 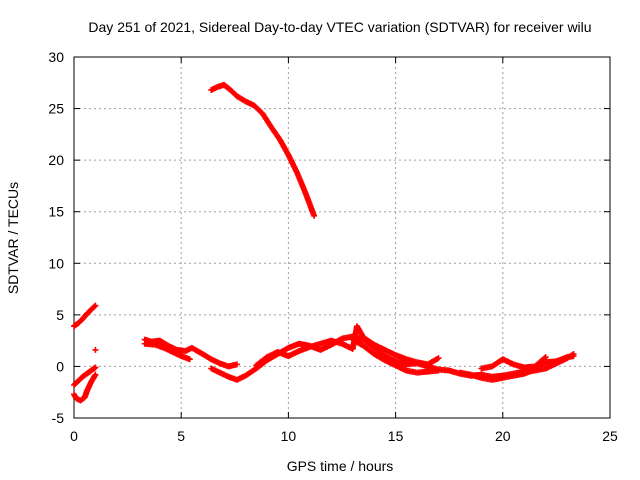 I want to click on y-tick-label: 15, so click(x=56, y=212).